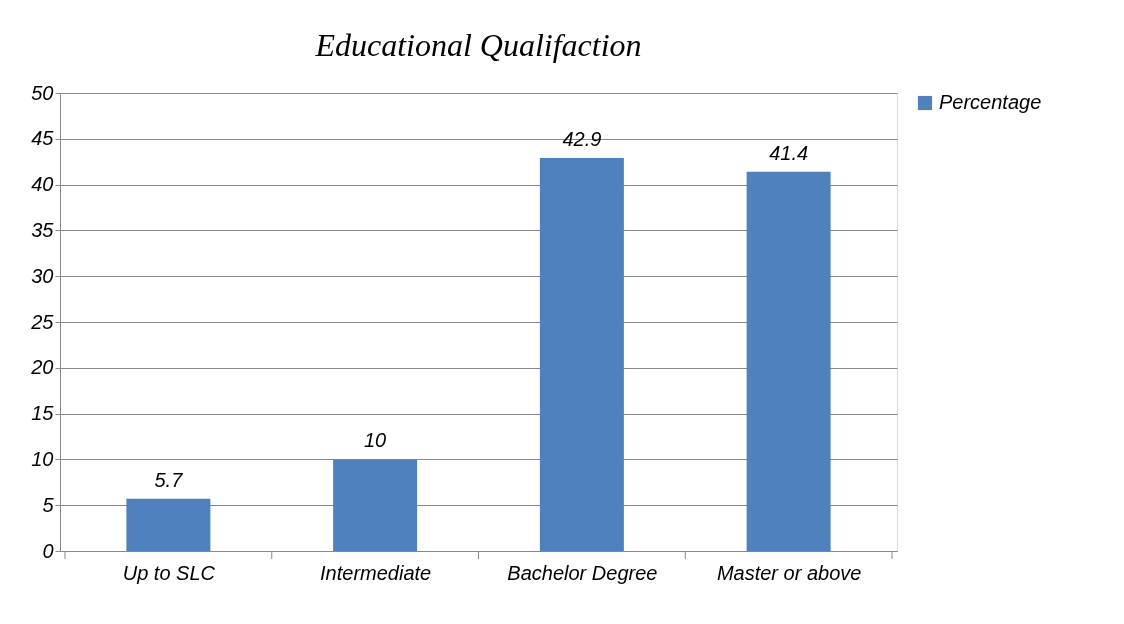  Describe the element at coordinates (43, 229) in the screenshot. I see `y-tick-label: 35` at that location.